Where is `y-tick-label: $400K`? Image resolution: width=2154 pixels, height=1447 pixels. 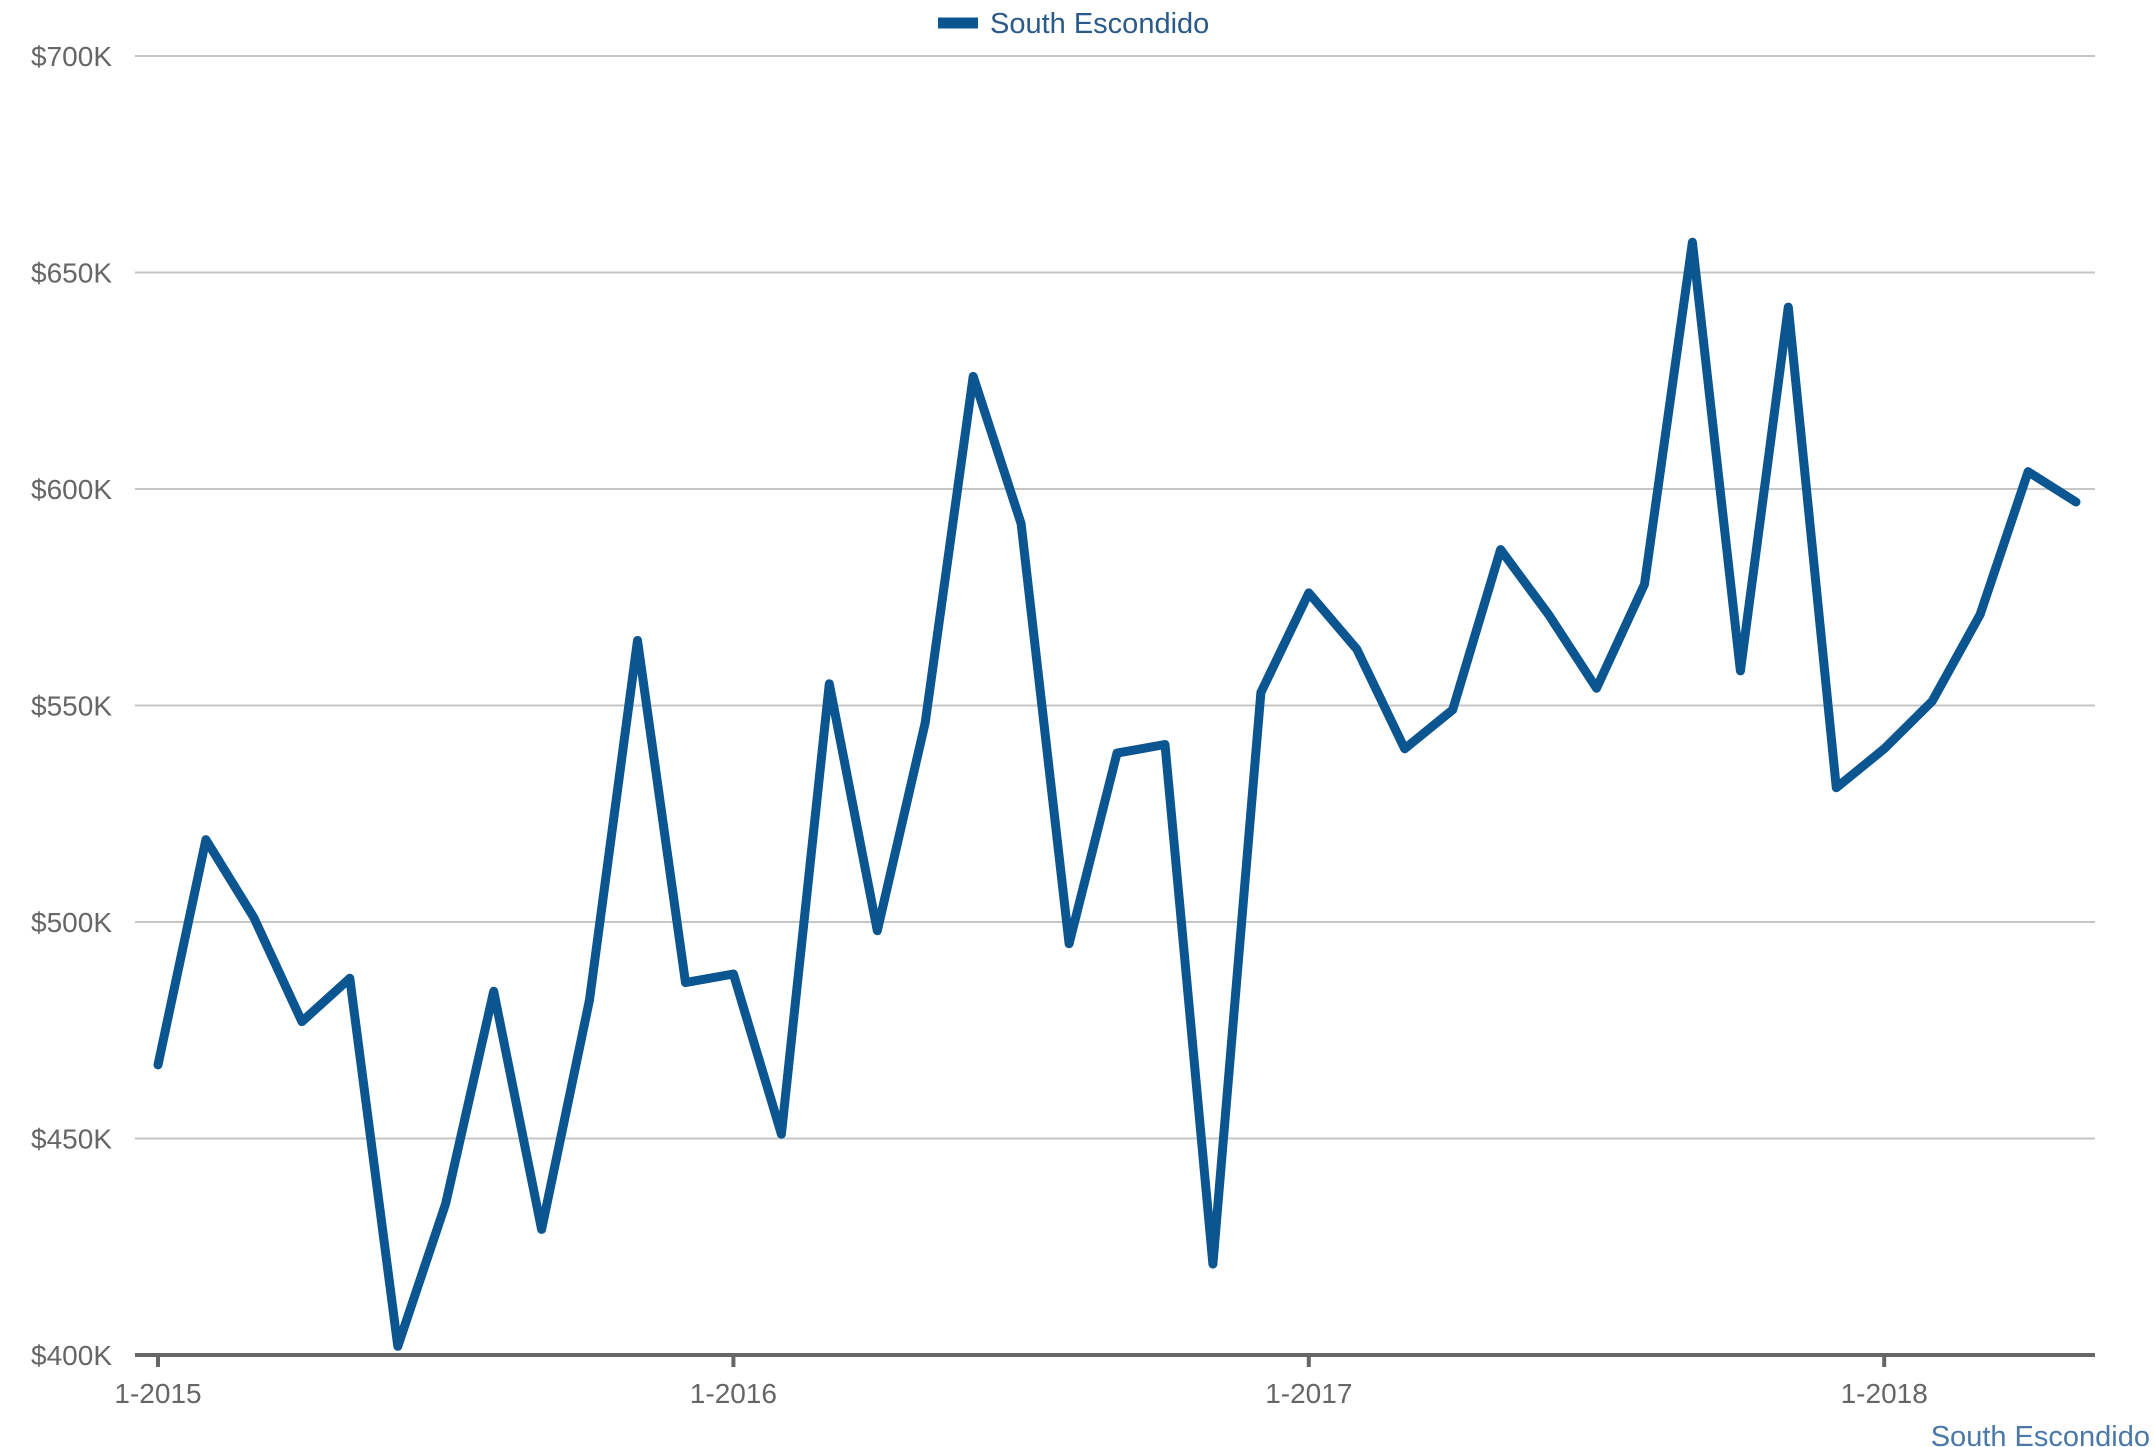 y-tick-label: $400K is located at coordinates (71, 1355).